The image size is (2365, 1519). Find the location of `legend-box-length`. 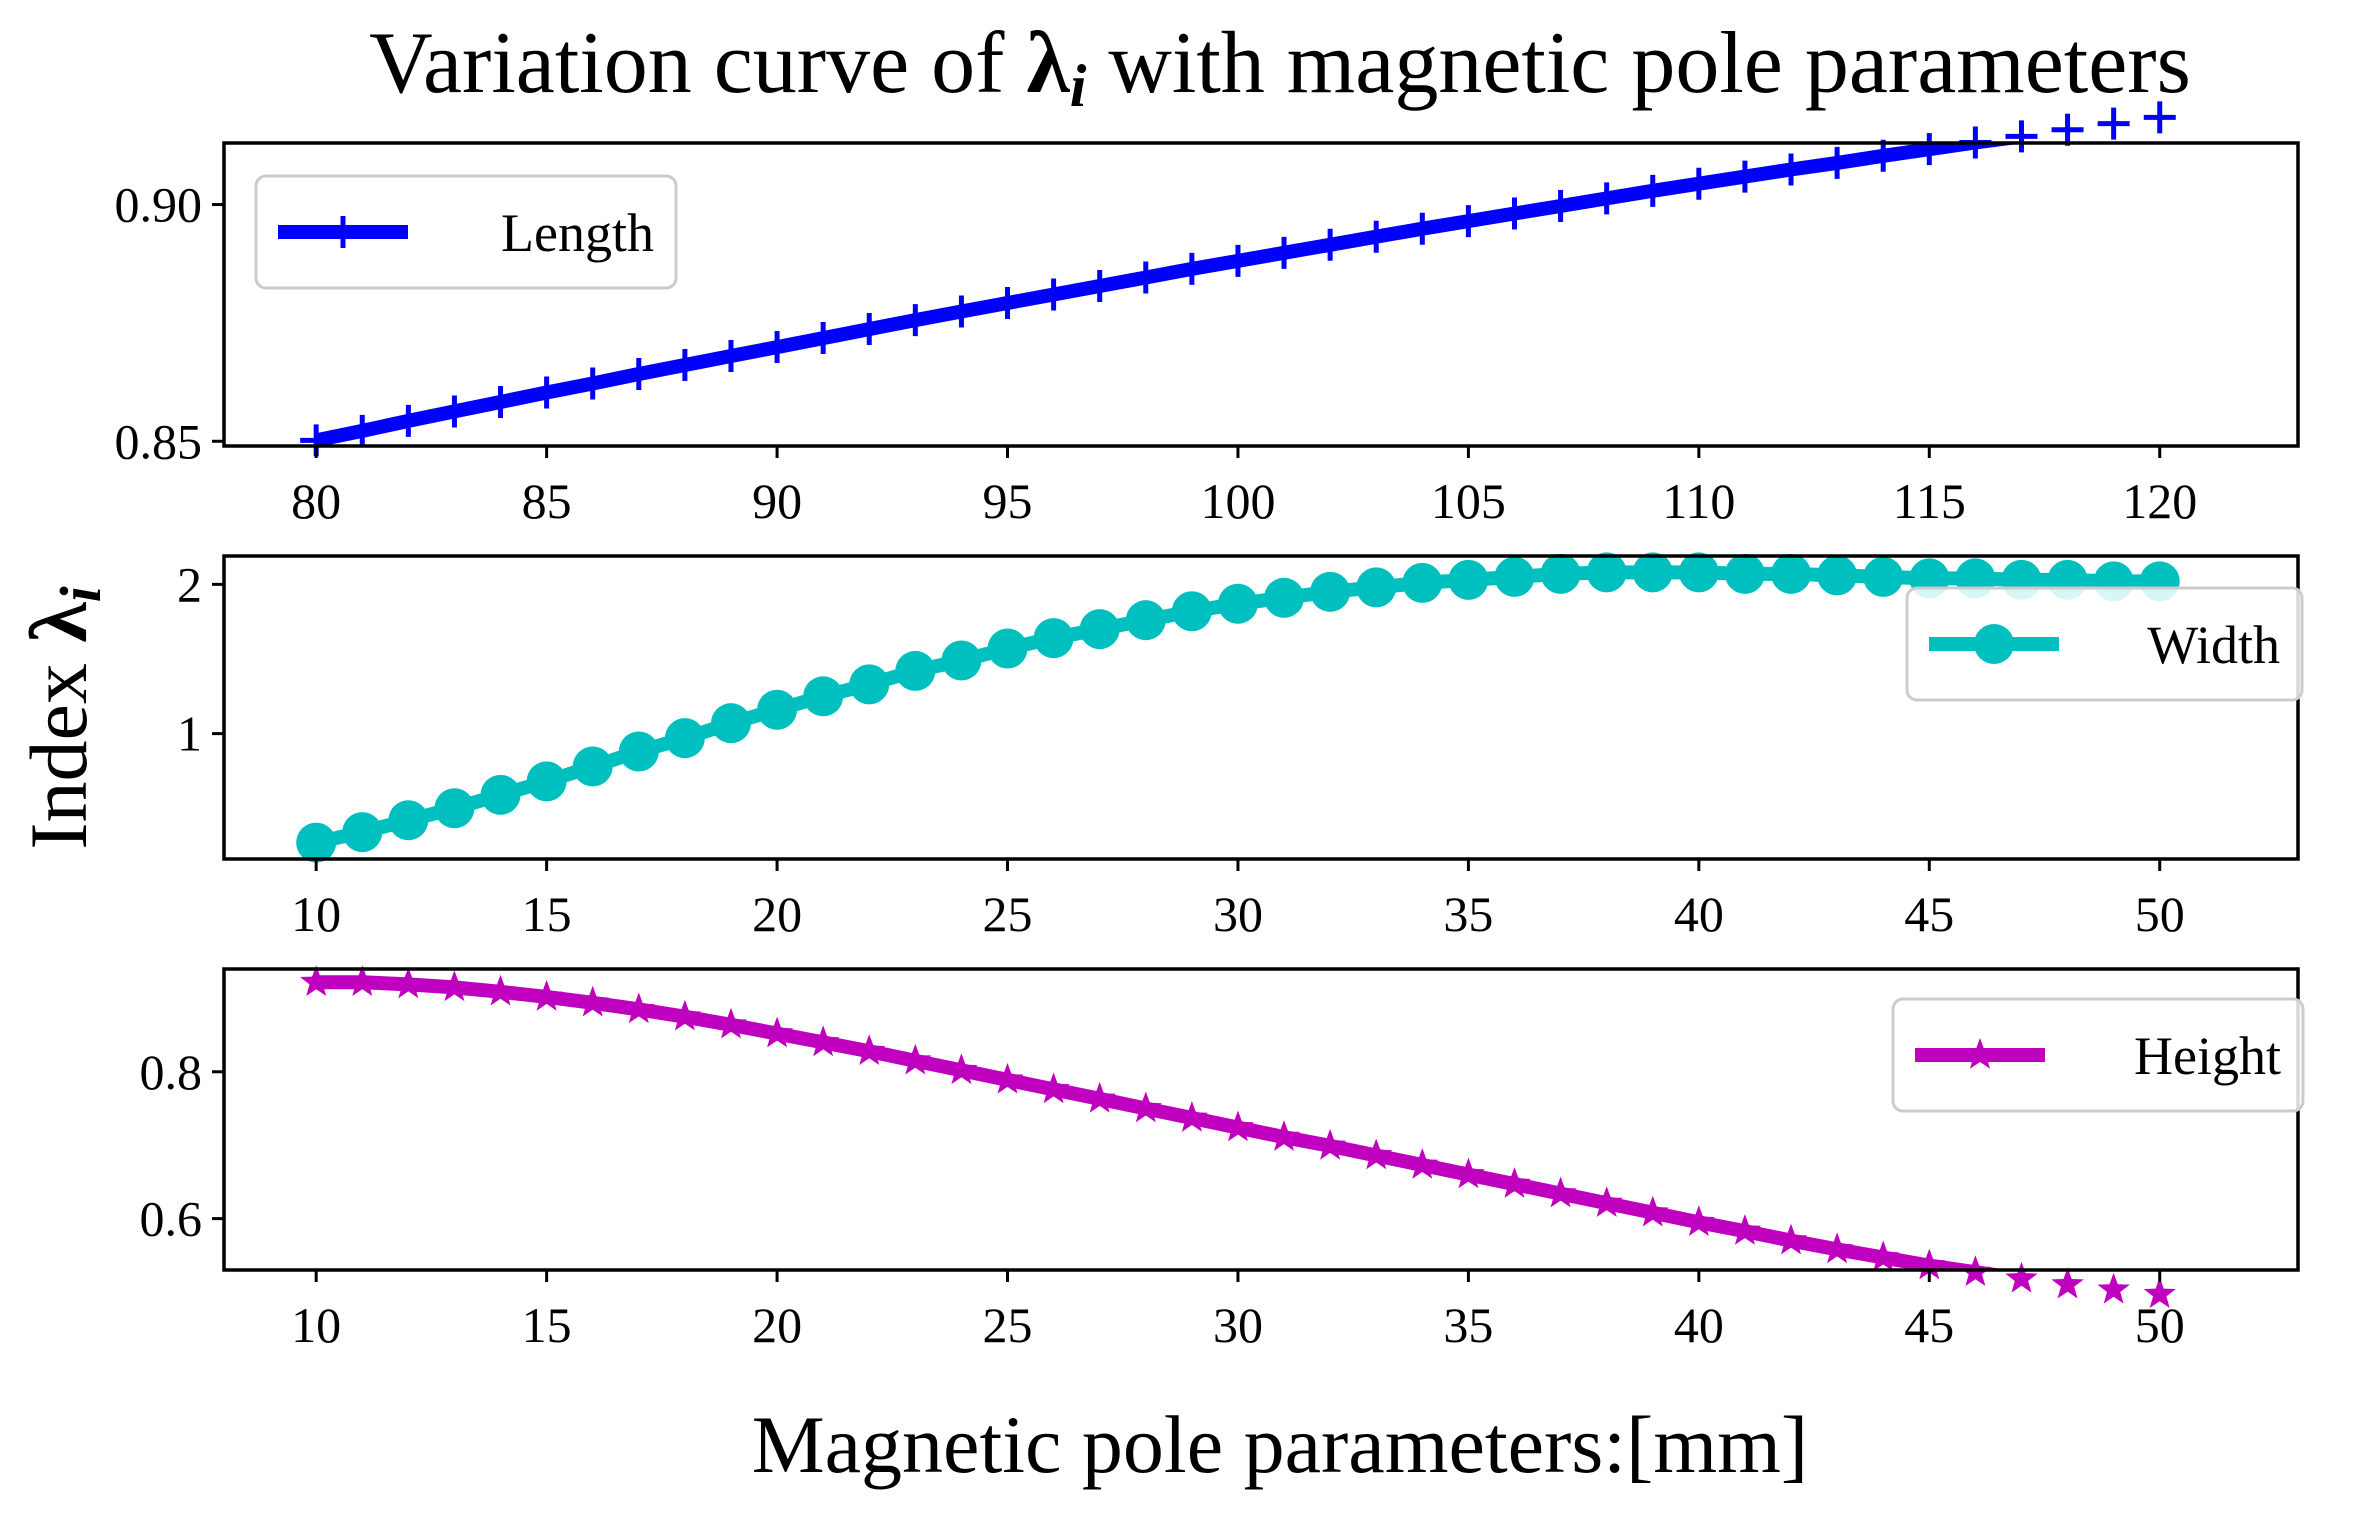

legend-box-length is located at coordinates (466, 232).